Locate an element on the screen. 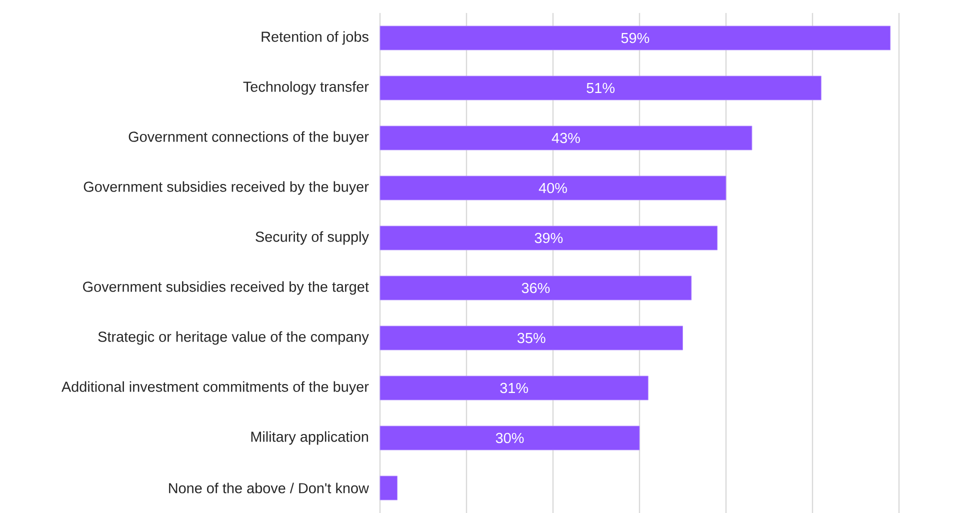 The height and width of the screenshot is (513, 972). data-label: 31% is located at coordinates (514, 388).